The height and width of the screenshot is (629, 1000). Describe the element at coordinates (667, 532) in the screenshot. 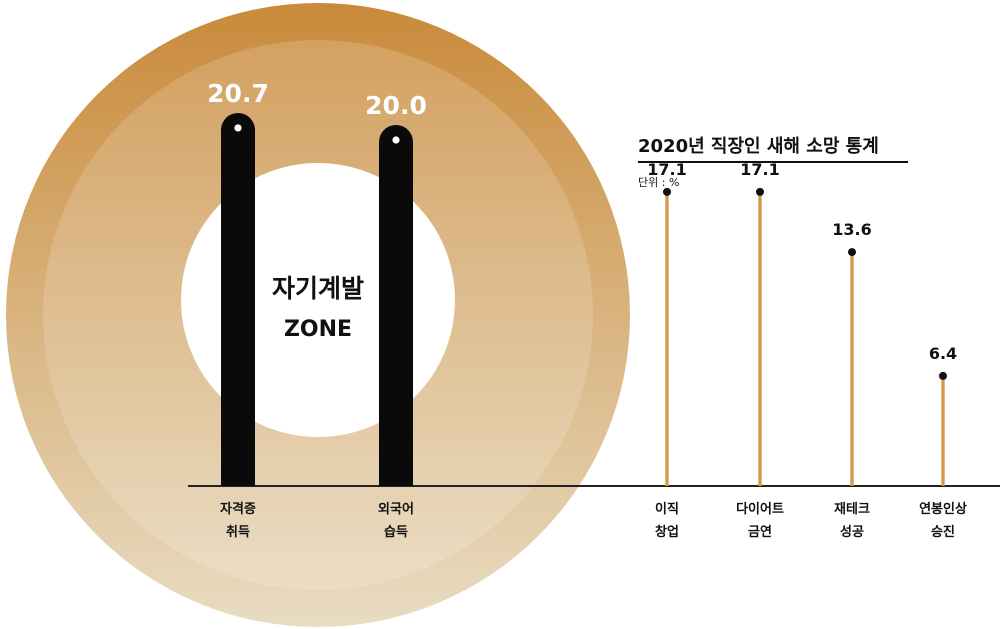

I see `category-label-3-line-2: 창업` at that location.